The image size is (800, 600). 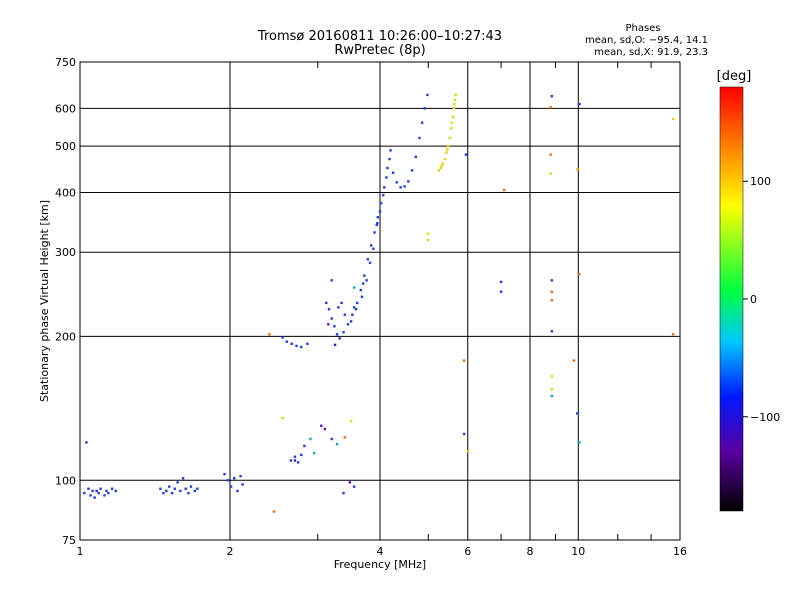 I want to click on colorbar-gradient, so click(x=731, y=299).